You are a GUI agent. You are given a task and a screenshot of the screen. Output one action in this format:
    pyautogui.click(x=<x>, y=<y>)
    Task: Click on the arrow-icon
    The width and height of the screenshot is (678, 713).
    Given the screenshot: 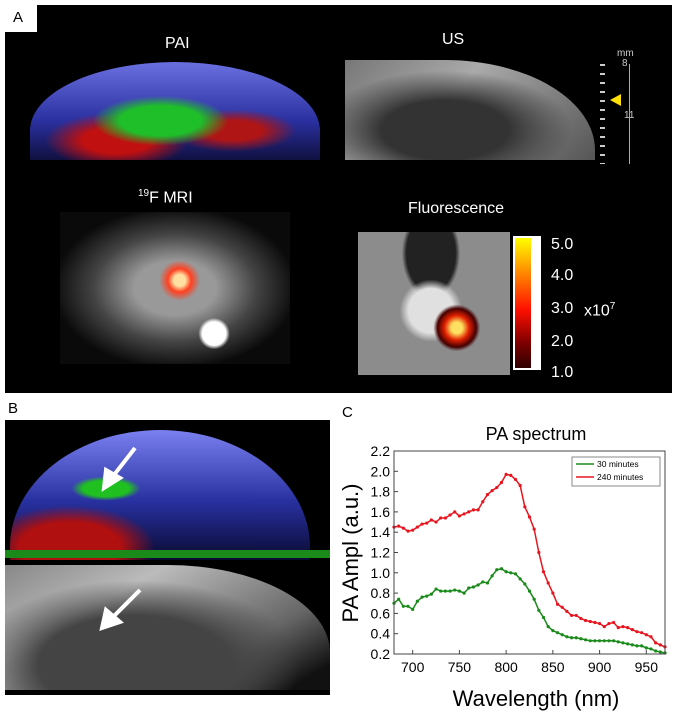 What is the action you would take?
    pyautogui.click(x=120, y=610)
    